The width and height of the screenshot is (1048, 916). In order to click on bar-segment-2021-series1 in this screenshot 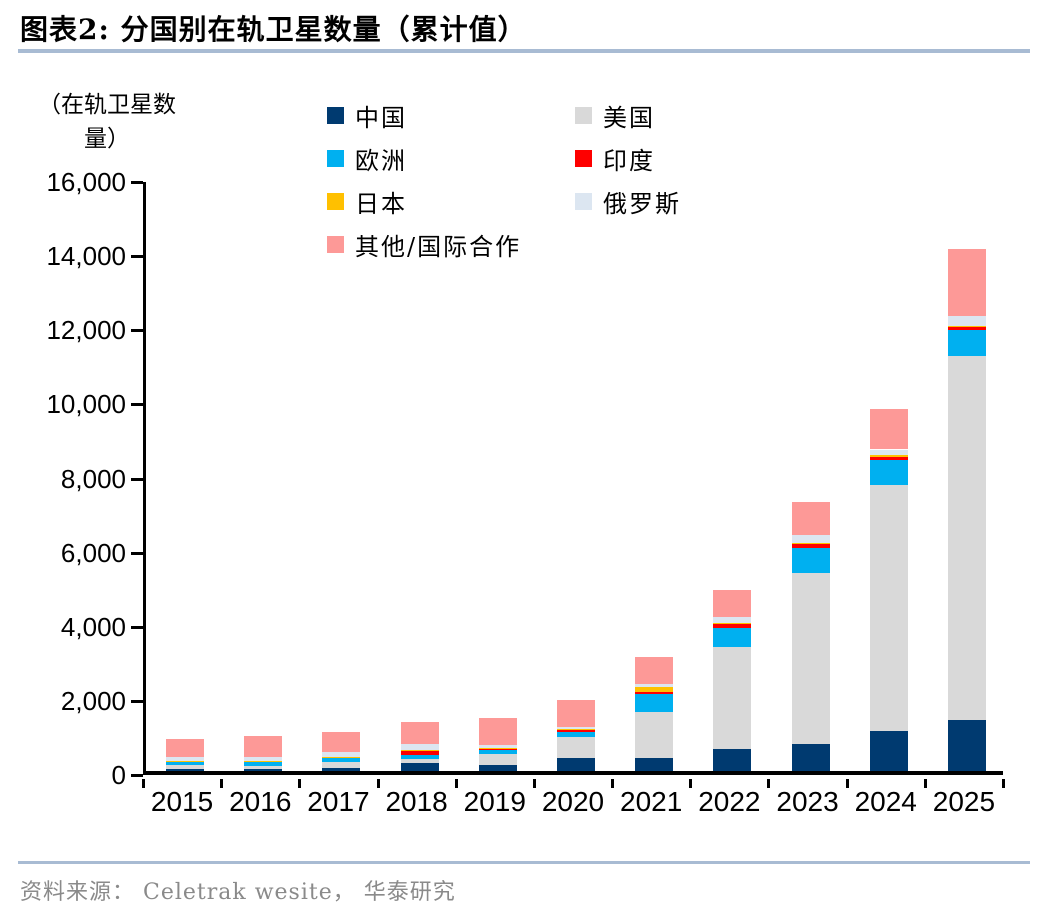, I will do `click(654, 735)`.